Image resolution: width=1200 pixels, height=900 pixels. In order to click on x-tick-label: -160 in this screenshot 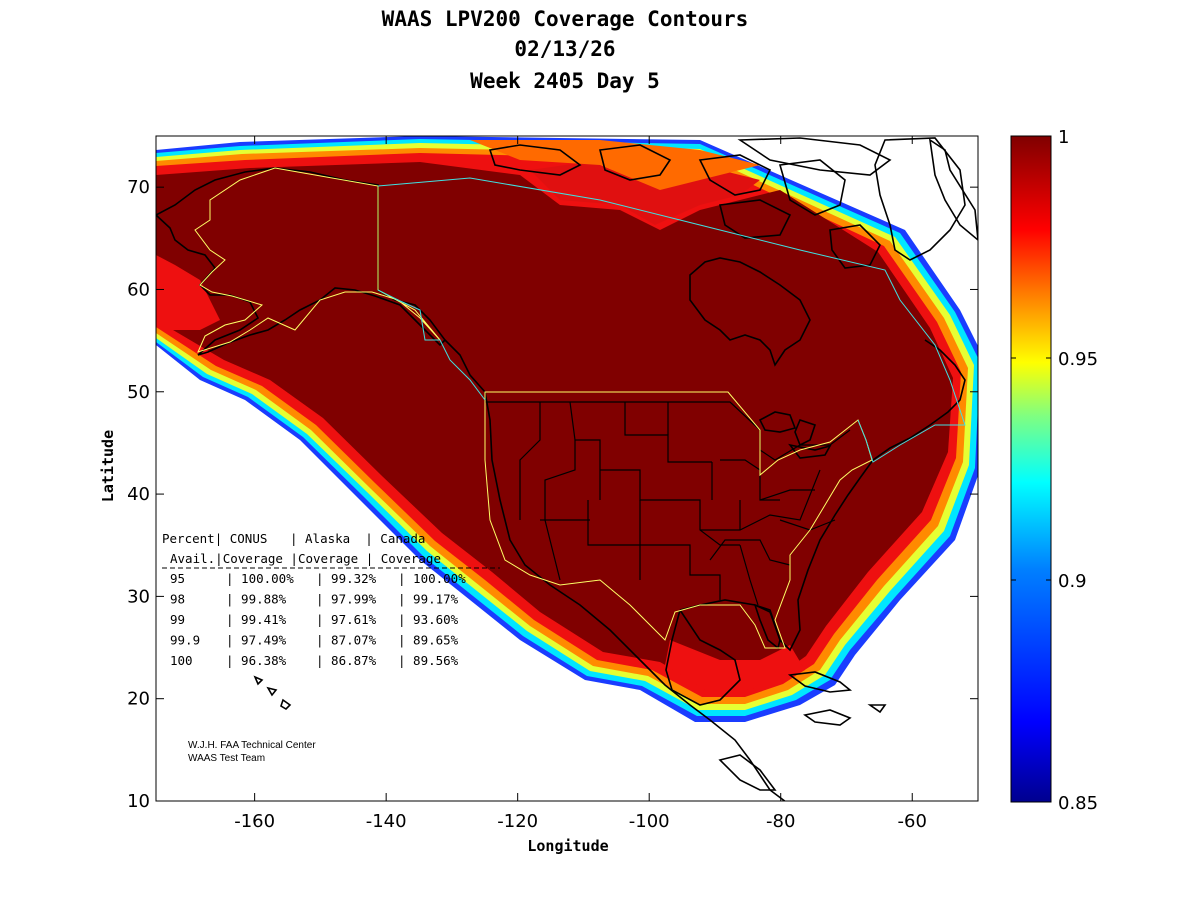, I will do `click(254, 821)`.